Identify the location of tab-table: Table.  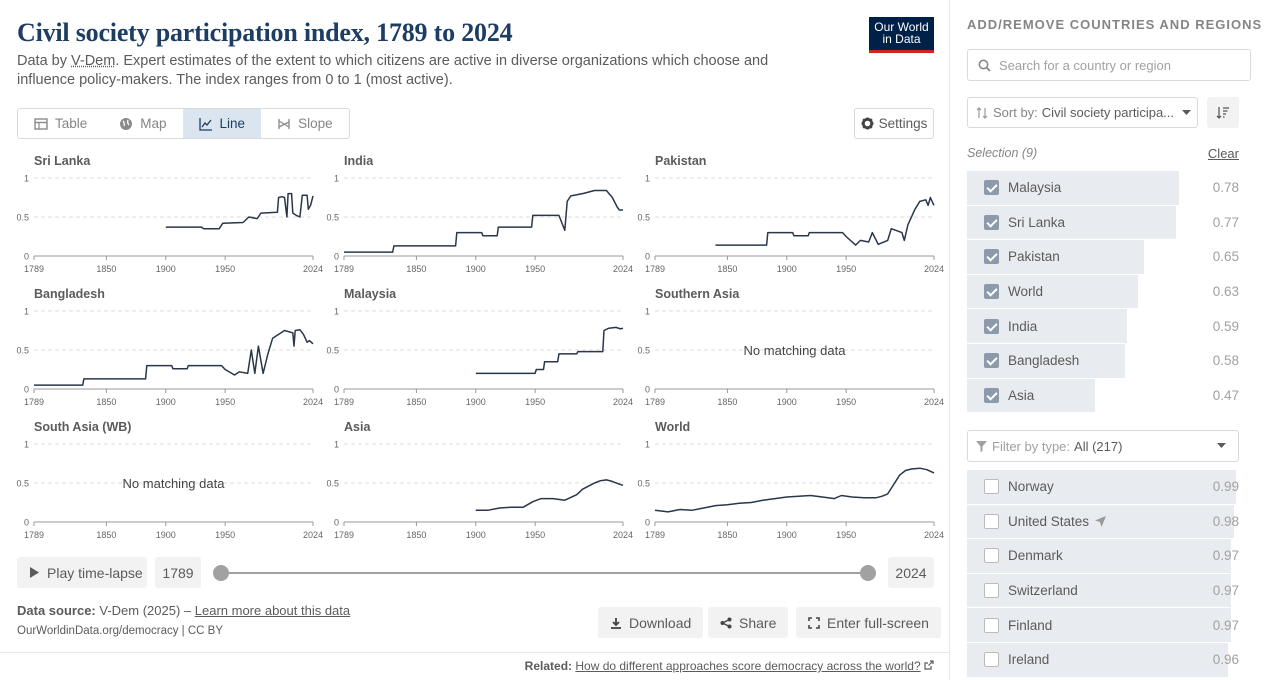
(60, 123).